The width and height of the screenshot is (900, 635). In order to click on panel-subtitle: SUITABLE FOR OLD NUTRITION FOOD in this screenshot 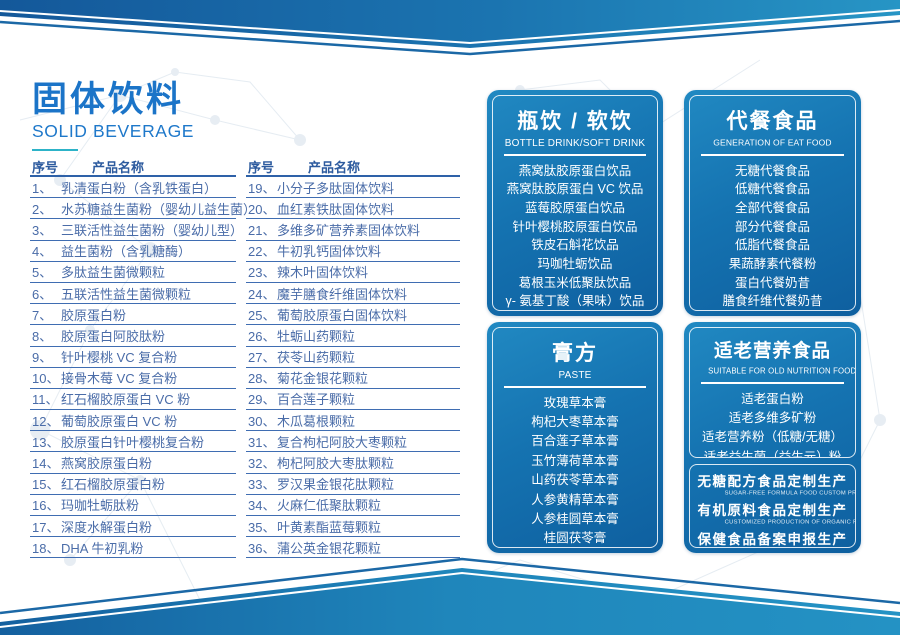, I will do `click(782, 371)`.